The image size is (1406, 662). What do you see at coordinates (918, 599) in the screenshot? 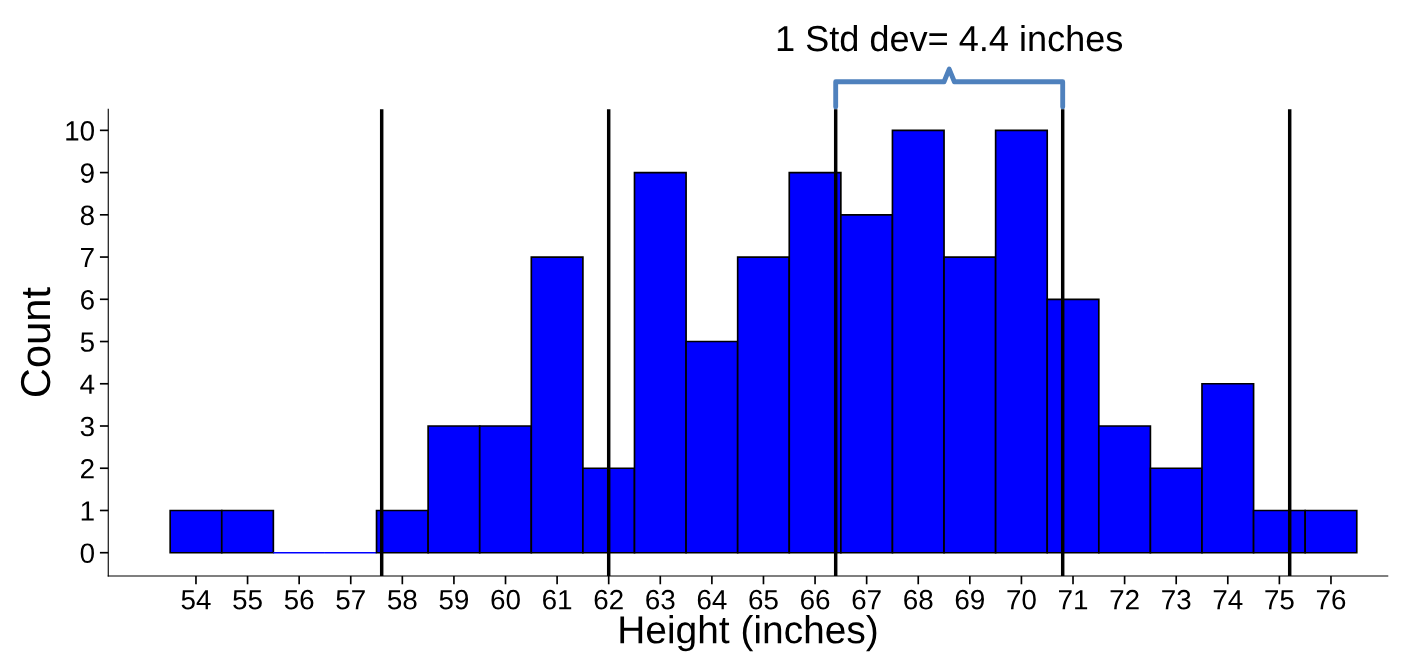
I see `x-tick-label: 68` at bounding box center [918, 599].